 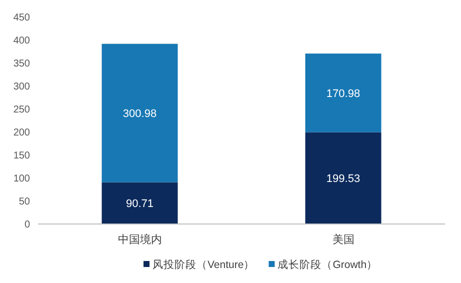 I want to click on data-label: 170.98, so click(x=343, y=94).